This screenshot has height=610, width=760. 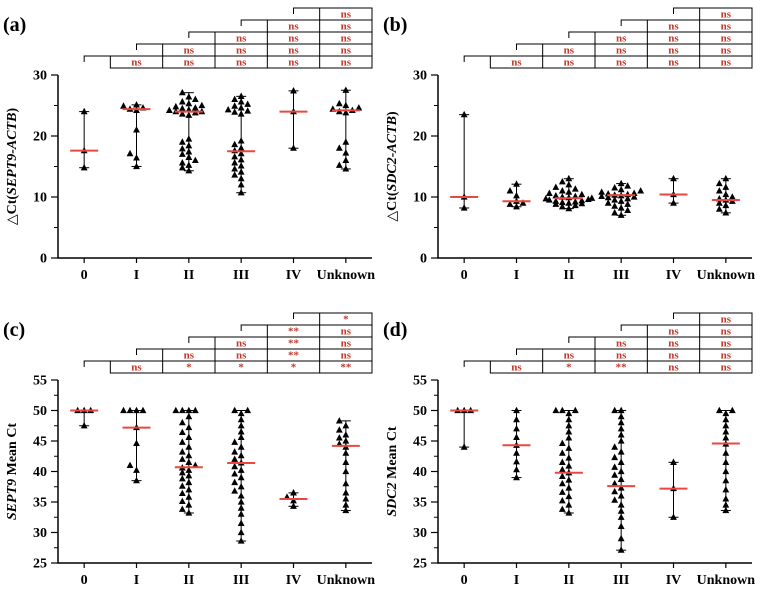 I want to click on y-tick-label: 45, so click(x=40, y=442).